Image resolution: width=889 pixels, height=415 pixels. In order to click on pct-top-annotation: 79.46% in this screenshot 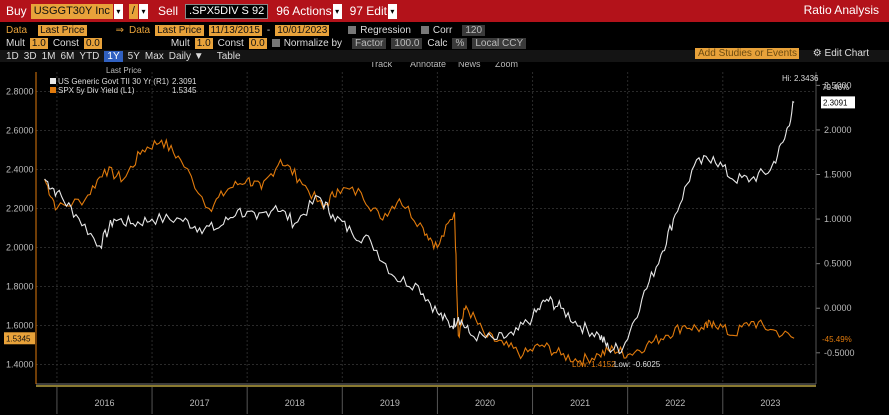, I will do `click(835, 87)`.